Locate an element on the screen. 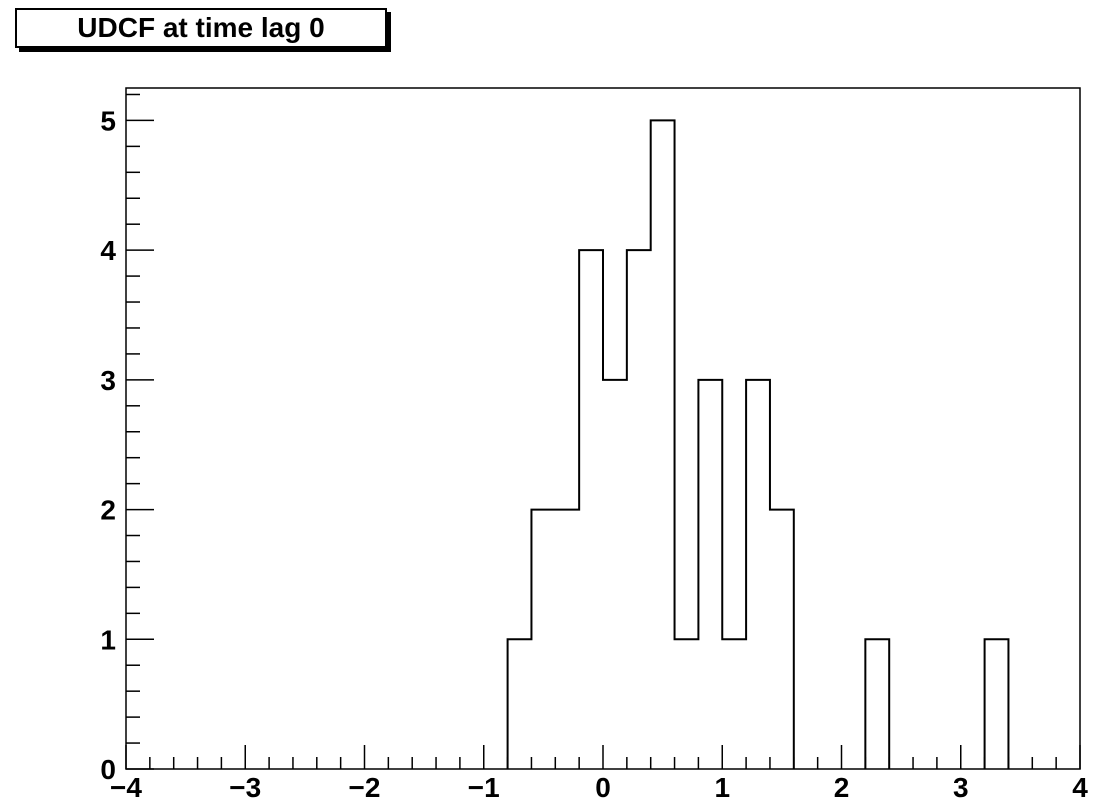 The width and height of the screenshot is (1113, 799). x-tick-label: 2 is located at coordinates (842, 785).